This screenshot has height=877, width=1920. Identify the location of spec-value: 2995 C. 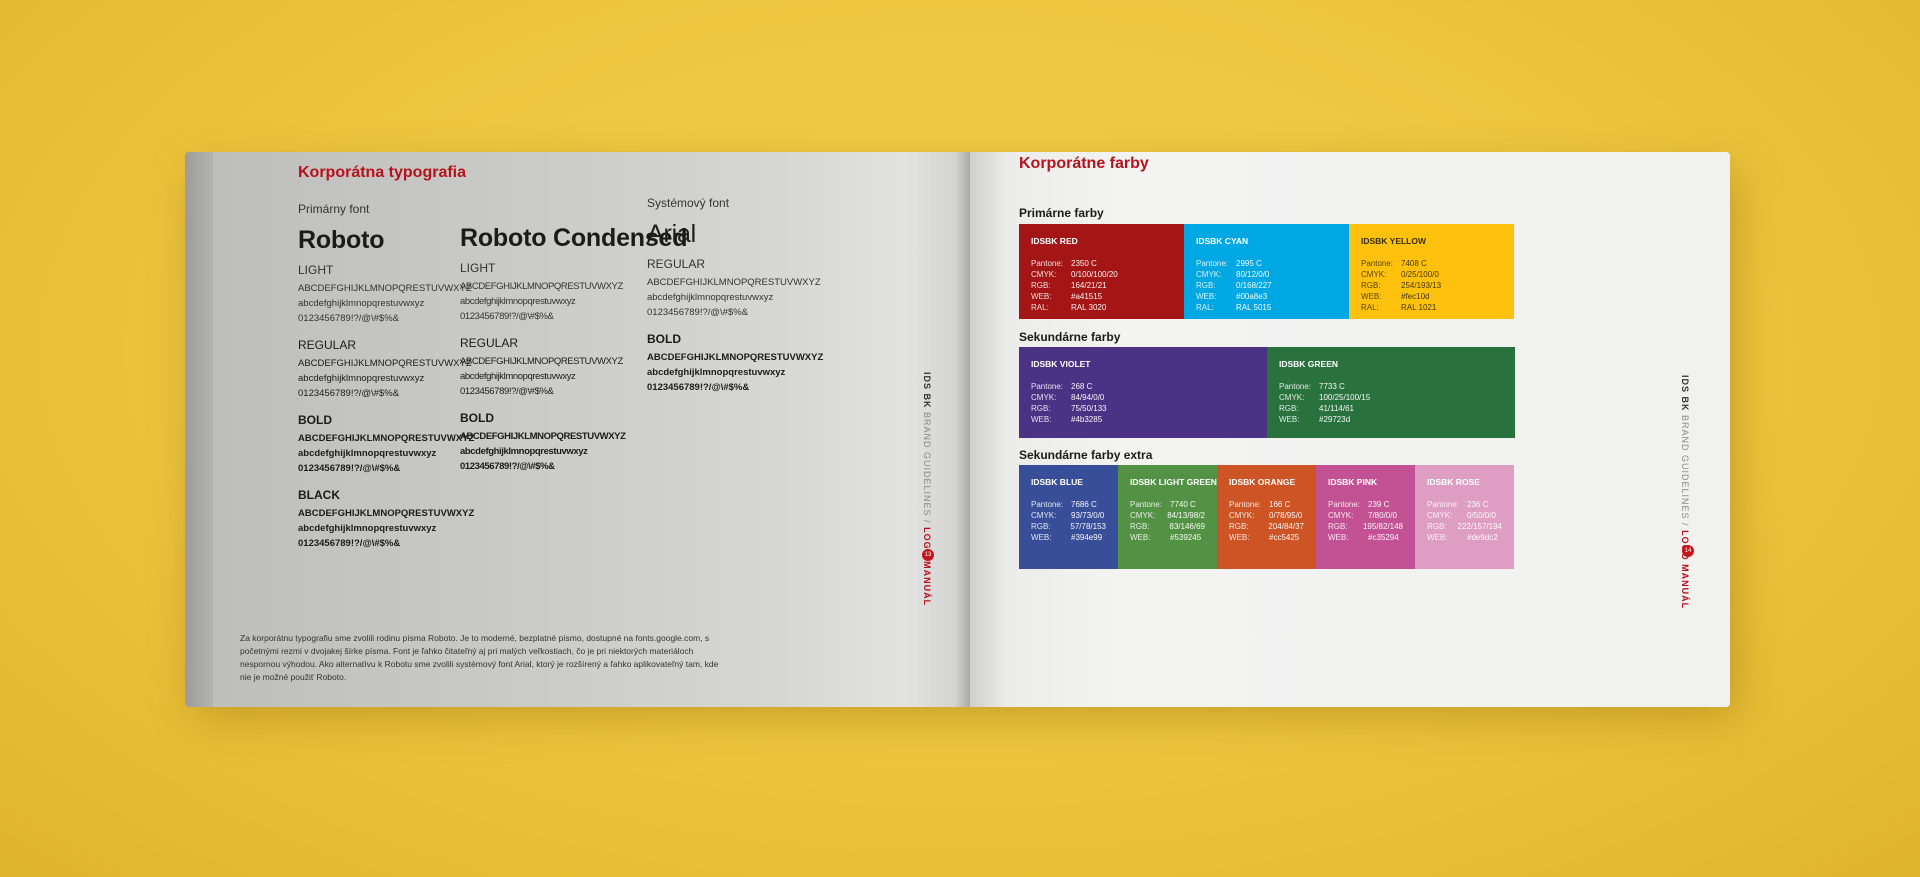
(1249, 263).